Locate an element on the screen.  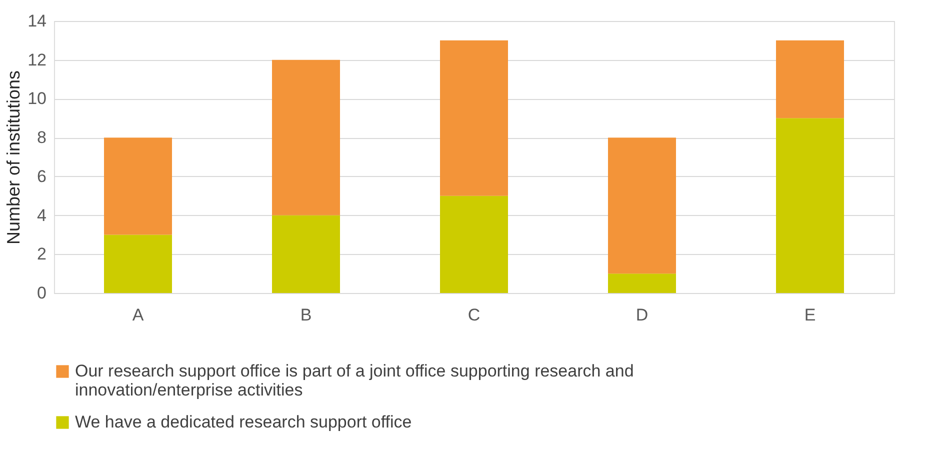
legend-label: We have a dedicated research support office is located at coordinates (243, 422).